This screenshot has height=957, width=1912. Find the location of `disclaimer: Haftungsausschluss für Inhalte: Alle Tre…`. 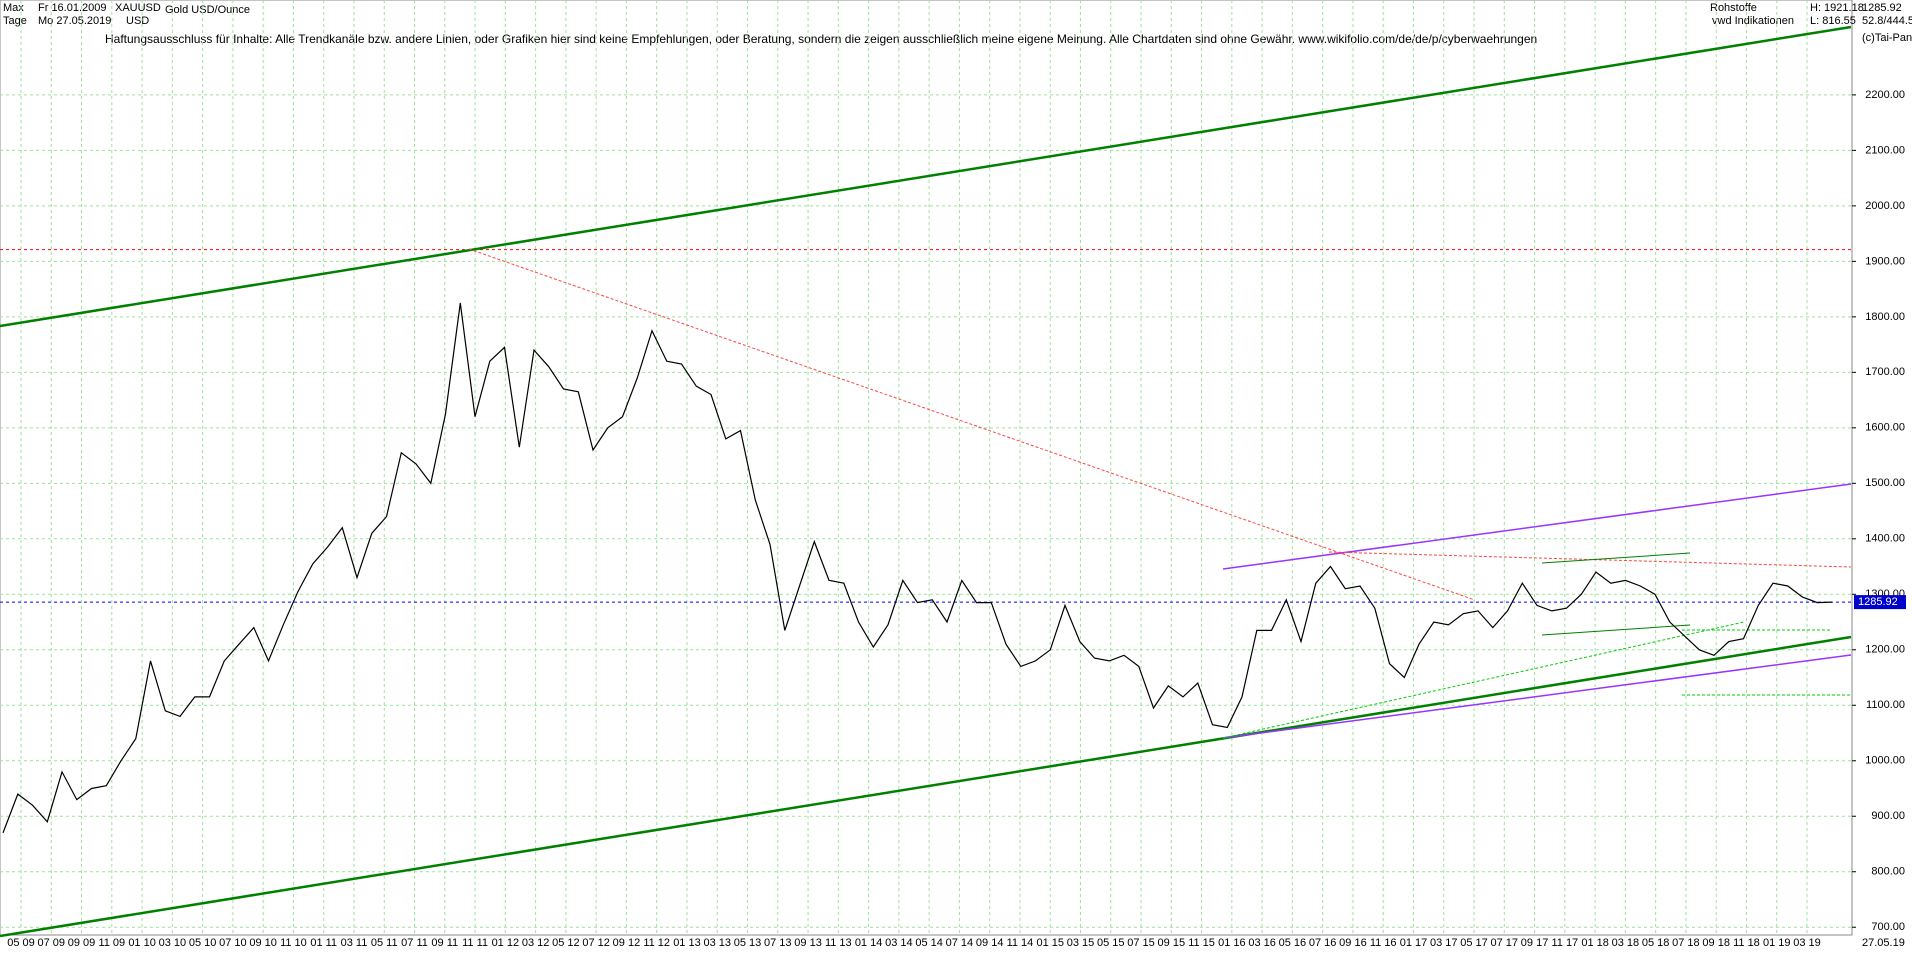

disclaimer: Haftungsausschluss für Inhalte: Alle Tre… is located at coordinates (821, 39).